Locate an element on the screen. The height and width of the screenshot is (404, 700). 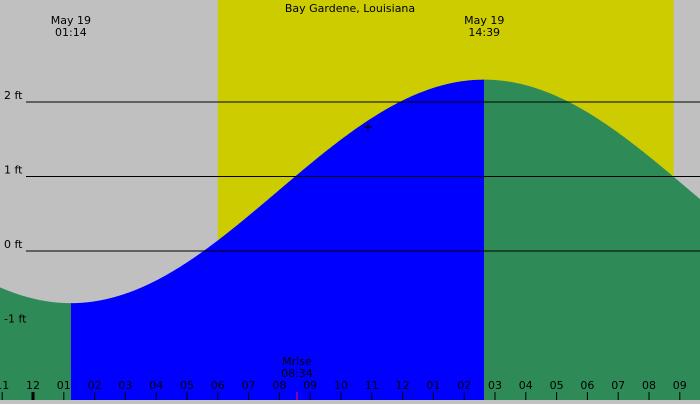
x-tick-label: 10 is located at coordinates (341, 385).